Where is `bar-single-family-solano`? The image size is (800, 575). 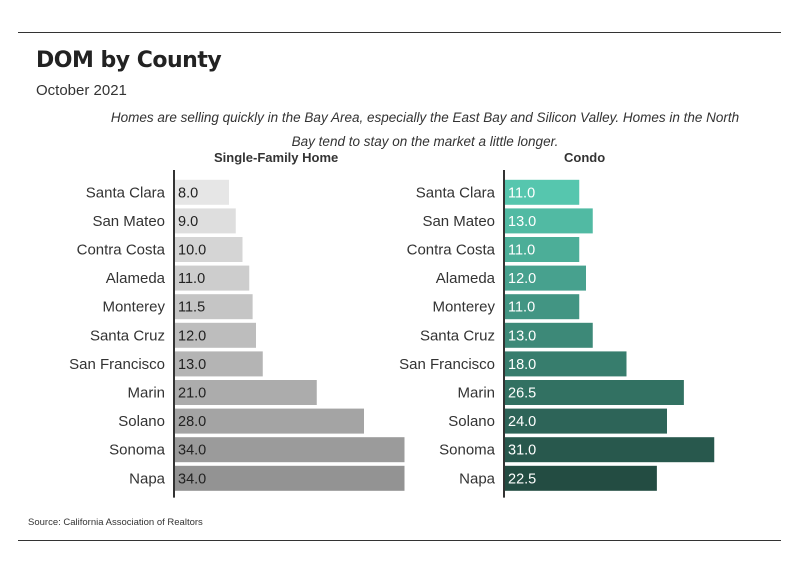
bar-single-family-solano is located at coordinates (269, 421).